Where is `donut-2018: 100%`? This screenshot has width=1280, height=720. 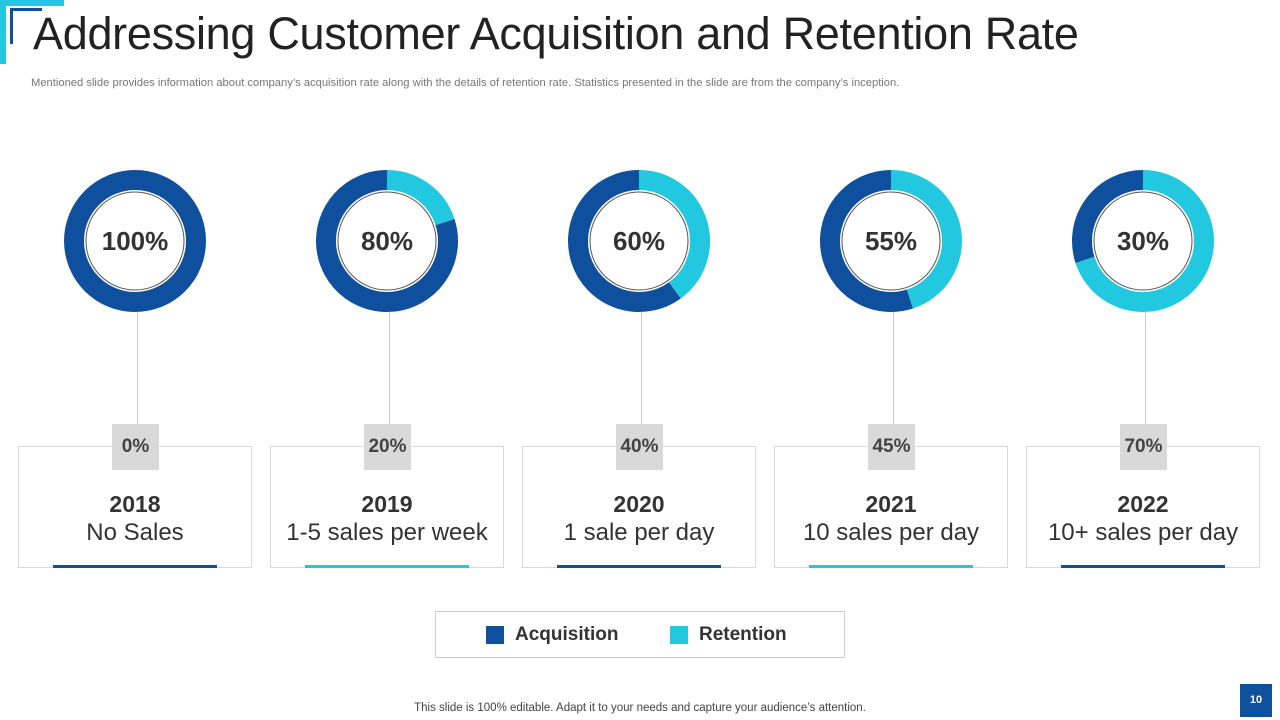 donut-2018: 100% is located at coordinates (135, 241).